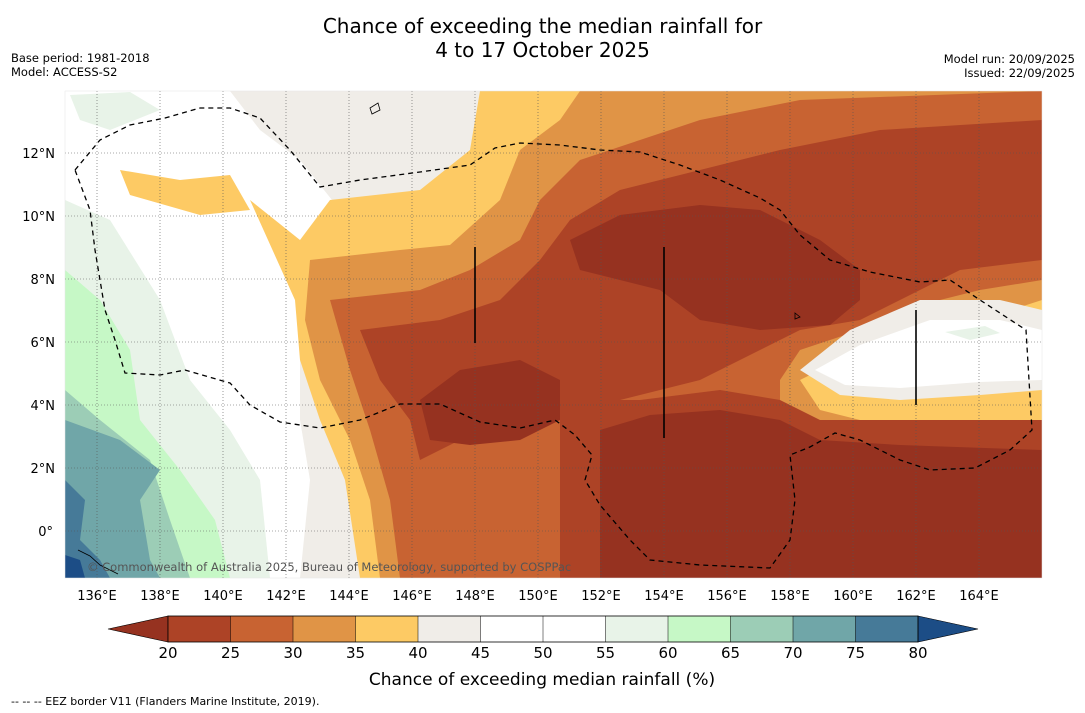  Describe the element at coordinates (1009, 59) in the screenshot. I see `model-run: Model run: 20/09/2025` at that location.